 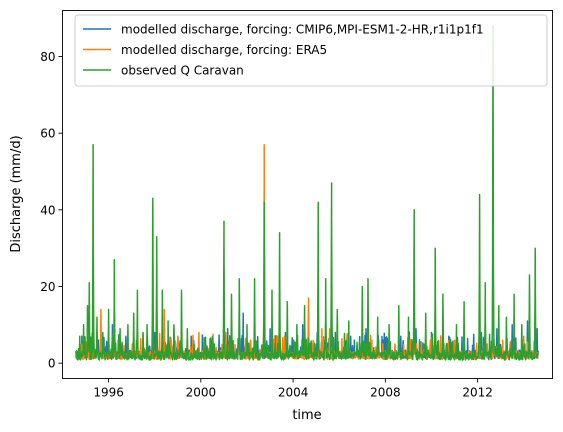 I want to click on x-tick-label: 1996, so click(x=108, y=393).